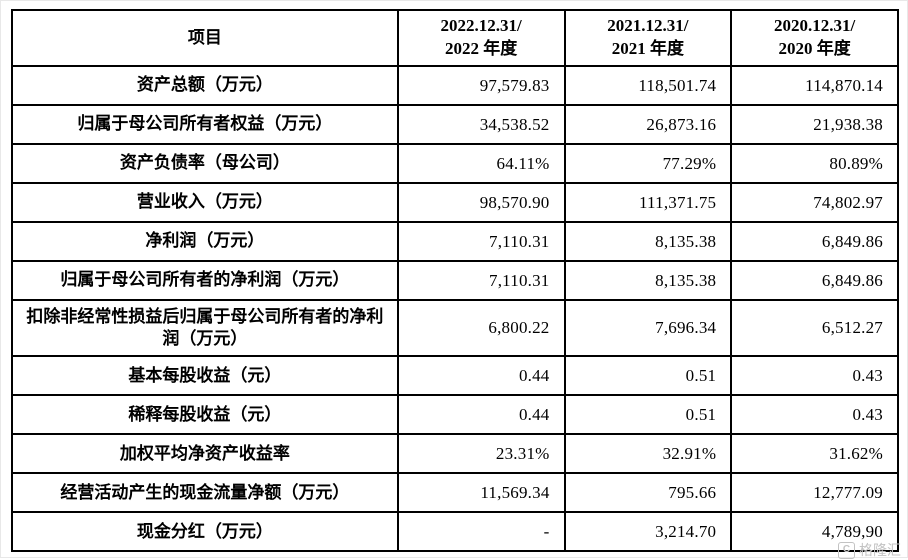  Describe the element at coordinates (205, 241) in the screenshot. I see `row-label: 净利润（万元）` at that location.